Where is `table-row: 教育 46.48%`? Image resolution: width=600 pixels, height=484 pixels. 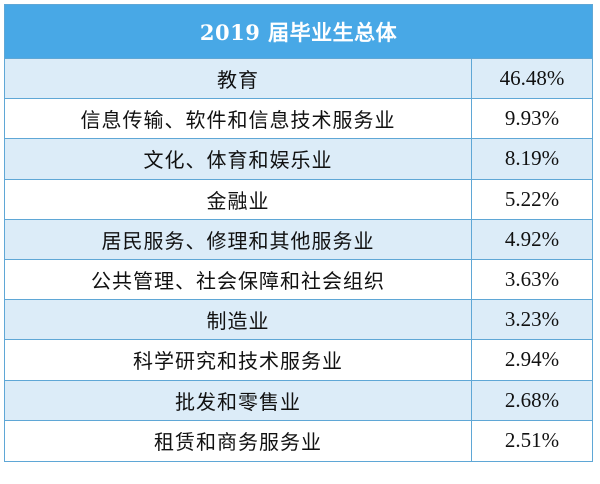
table-row: 教育 46.48% is located at coordinates (298, 79).